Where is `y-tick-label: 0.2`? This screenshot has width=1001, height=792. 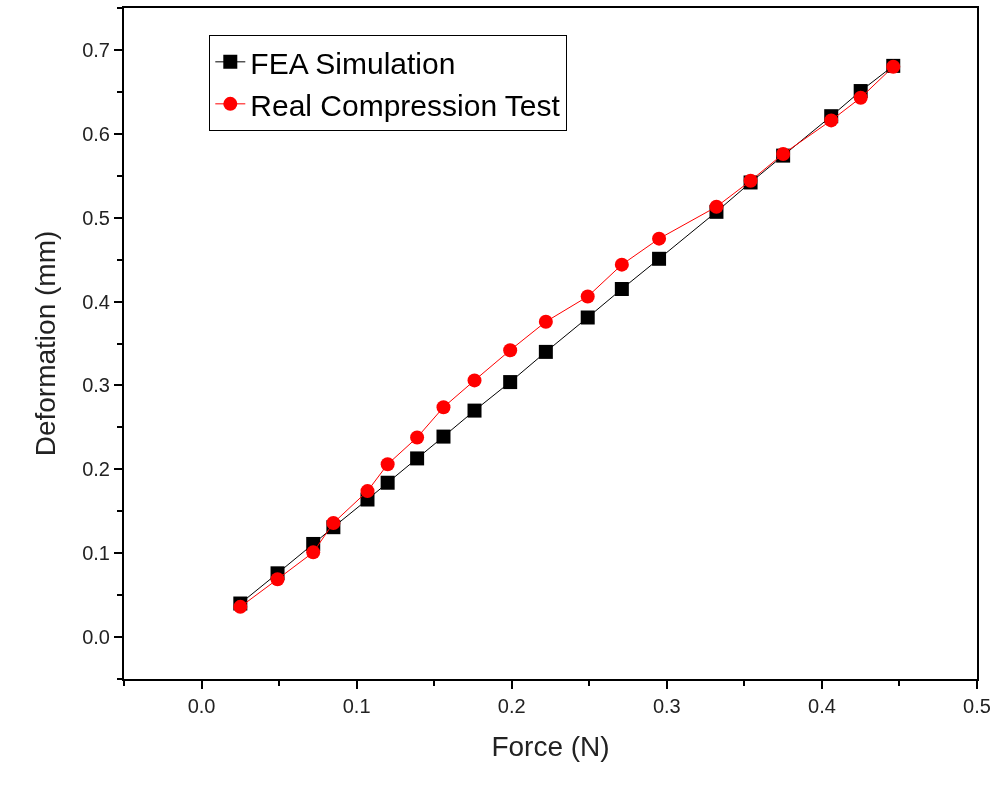 y-tick-label: 0.2 is located at coordinates (96, 469).